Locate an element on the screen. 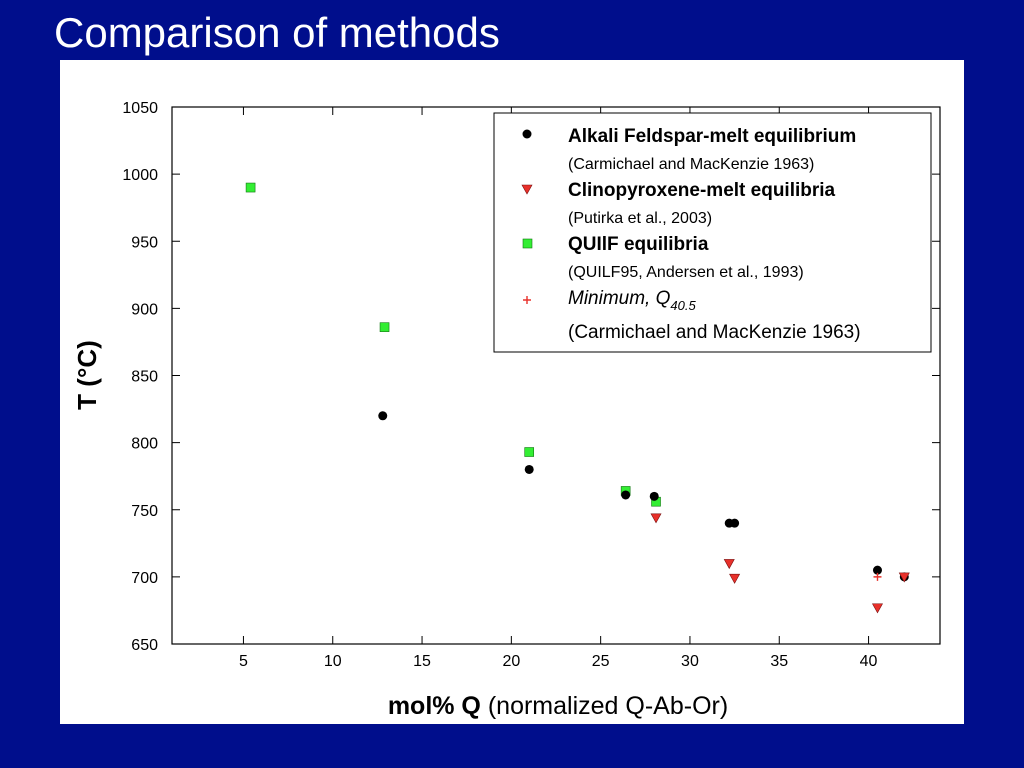  y-tick-label: 750 is located at coordinates (144, 511).